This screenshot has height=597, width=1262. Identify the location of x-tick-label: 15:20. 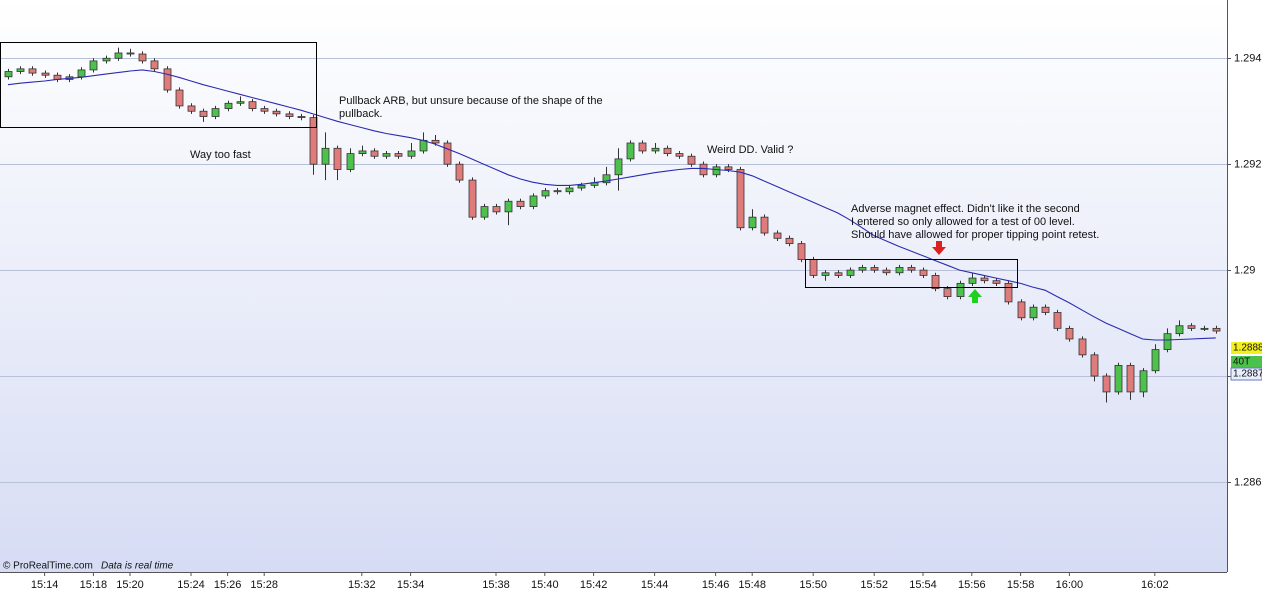
(130, 585).